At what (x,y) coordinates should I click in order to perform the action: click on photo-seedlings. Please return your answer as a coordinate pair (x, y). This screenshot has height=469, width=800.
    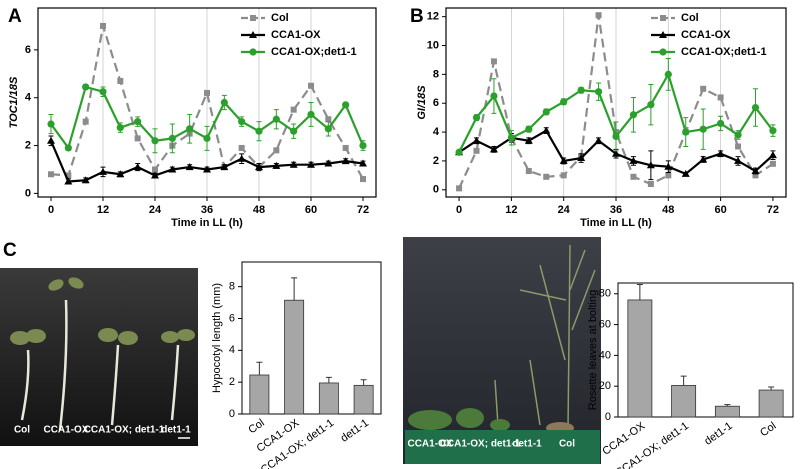
    Looking at the image, I should click on (99, 357).